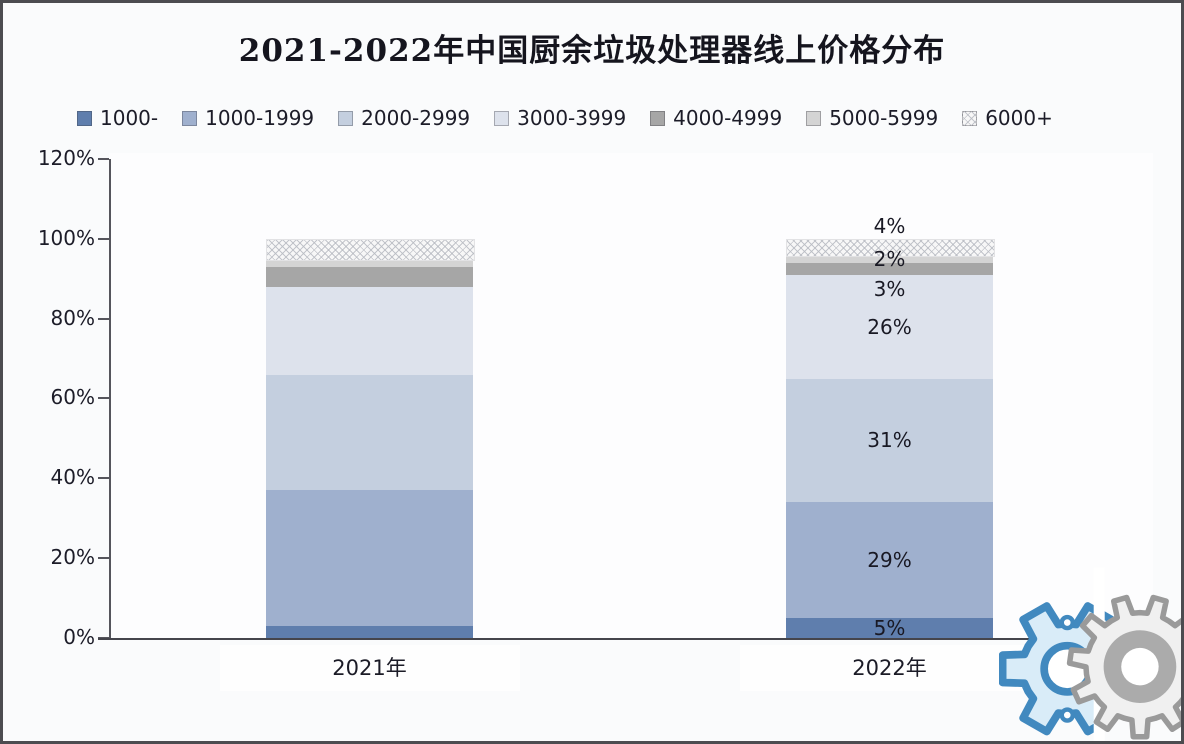 This screenshot has width=1184, height=744. What do you see at coordinates (889, 225) in the screenshot?
I see `data-label: 4%` at bounding box center [889, 225].